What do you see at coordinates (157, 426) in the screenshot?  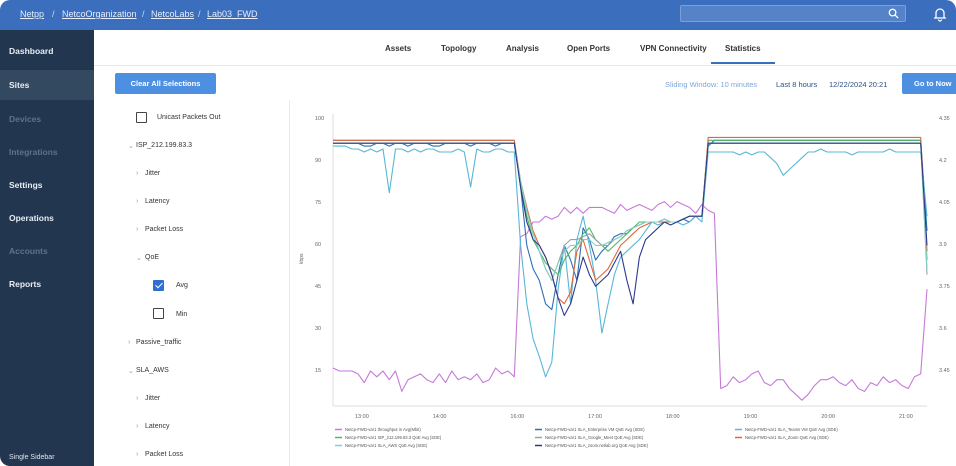 I see `tree-item-latency-2: Latency` at bounding box center [157, 426].